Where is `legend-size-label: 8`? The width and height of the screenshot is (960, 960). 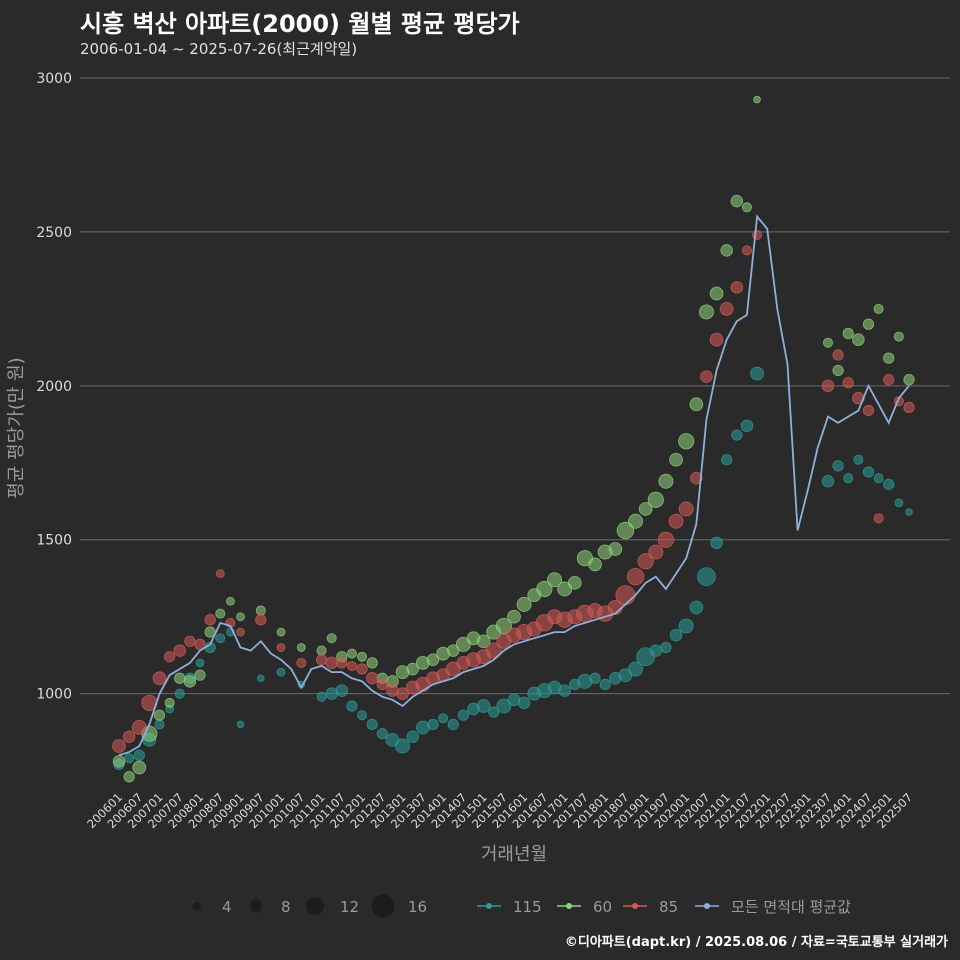
legend-size-label: 8 is located at coordinates (286, 907).